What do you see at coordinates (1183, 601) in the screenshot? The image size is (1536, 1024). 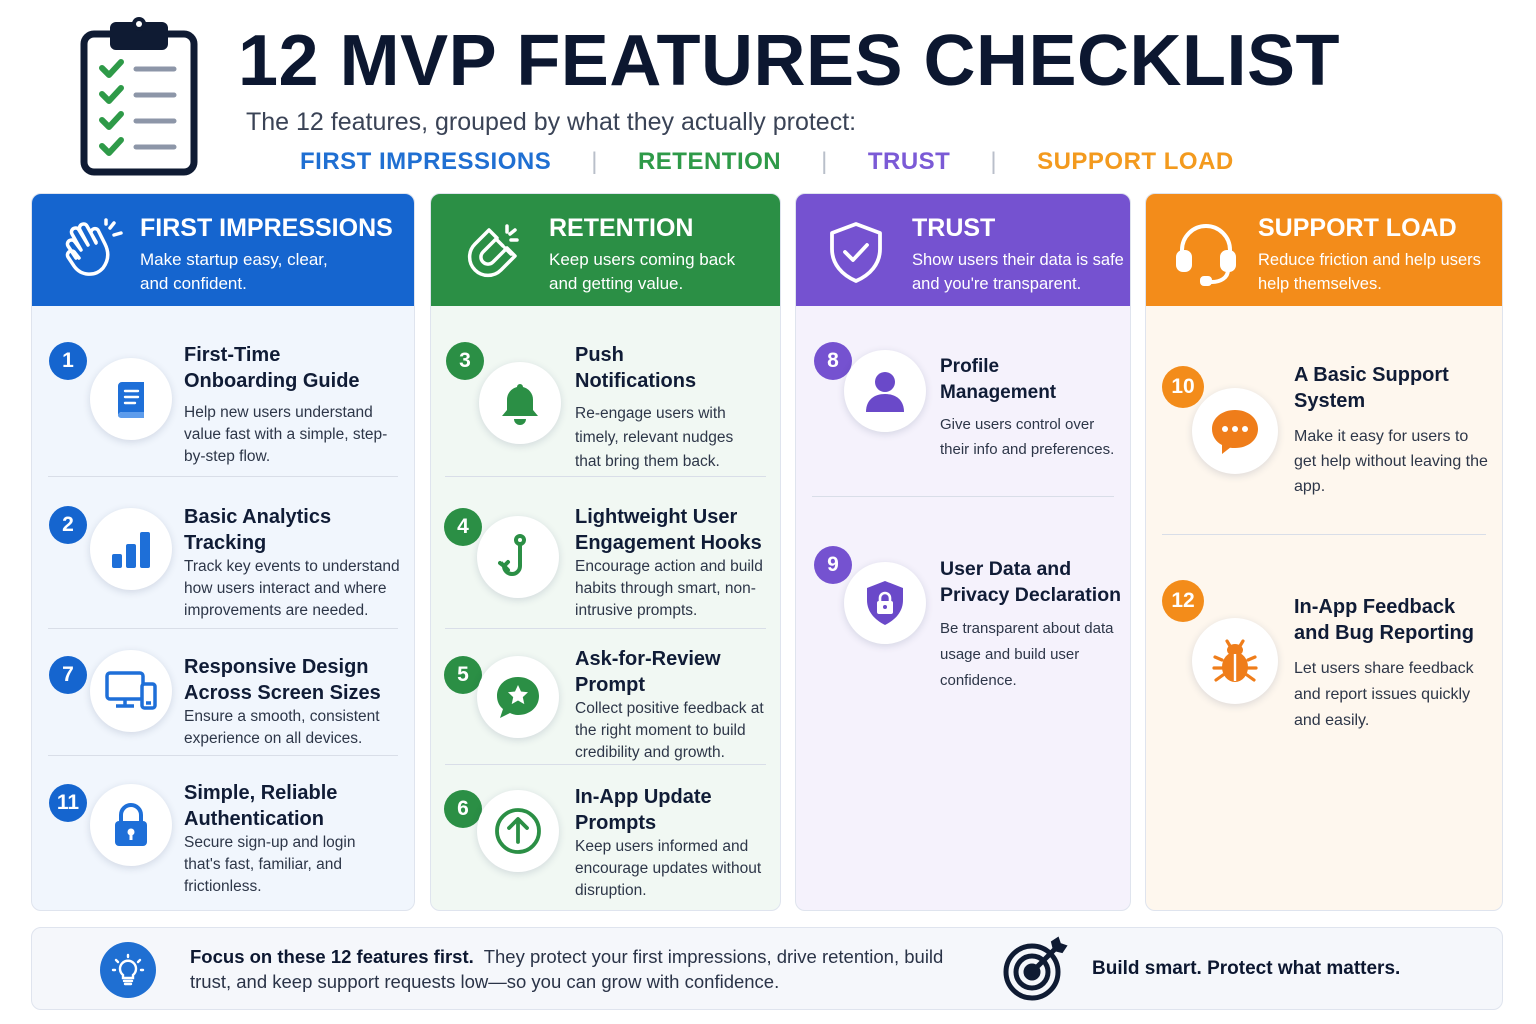 I see `feature-number-badge: 12` at bounding box center [1183, 601].